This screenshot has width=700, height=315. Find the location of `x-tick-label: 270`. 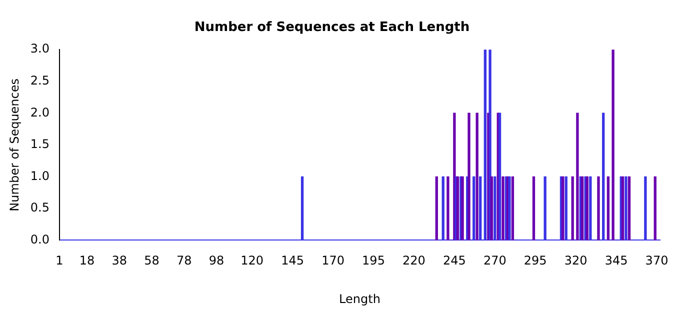

x-tick-label: 270 is located at coordinates (494, 261).